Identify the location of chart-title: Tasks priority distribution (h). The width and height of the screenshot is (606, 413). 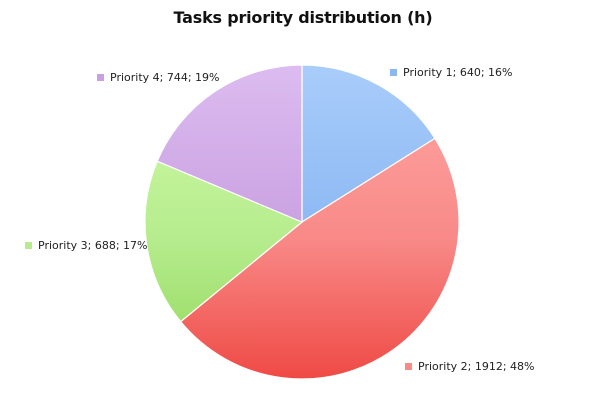
(303, 17).